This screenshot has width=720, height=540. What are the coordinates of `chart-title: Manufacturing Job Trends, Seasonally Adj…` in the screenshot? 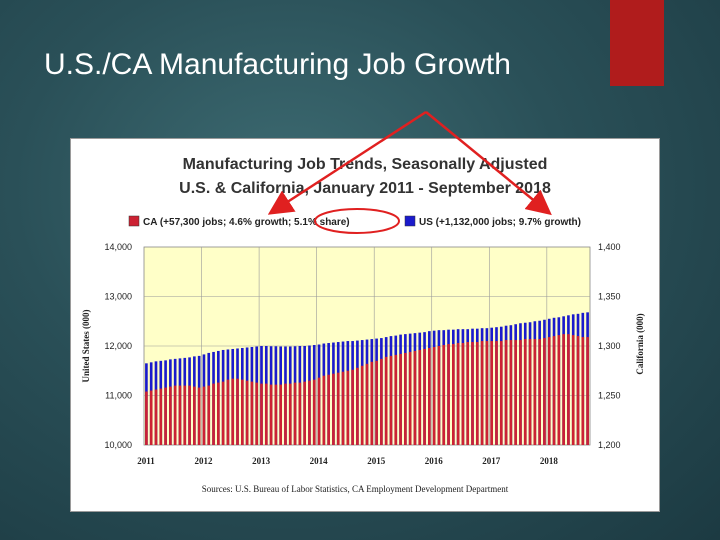 It's located at (365, 164).